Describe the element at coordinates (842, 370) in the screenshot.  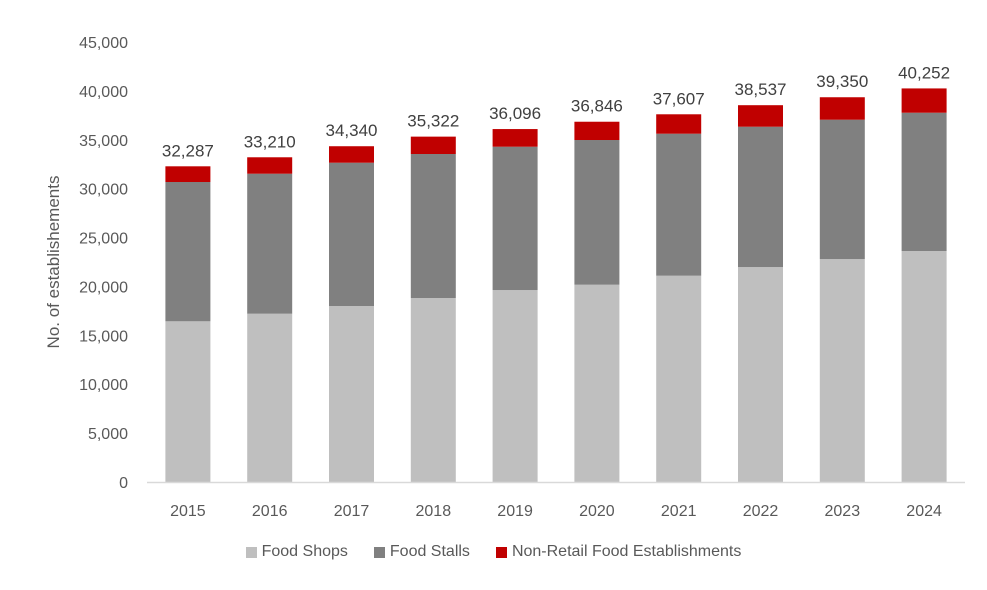
I see `bar-segment-food-shops-2023` at that location.